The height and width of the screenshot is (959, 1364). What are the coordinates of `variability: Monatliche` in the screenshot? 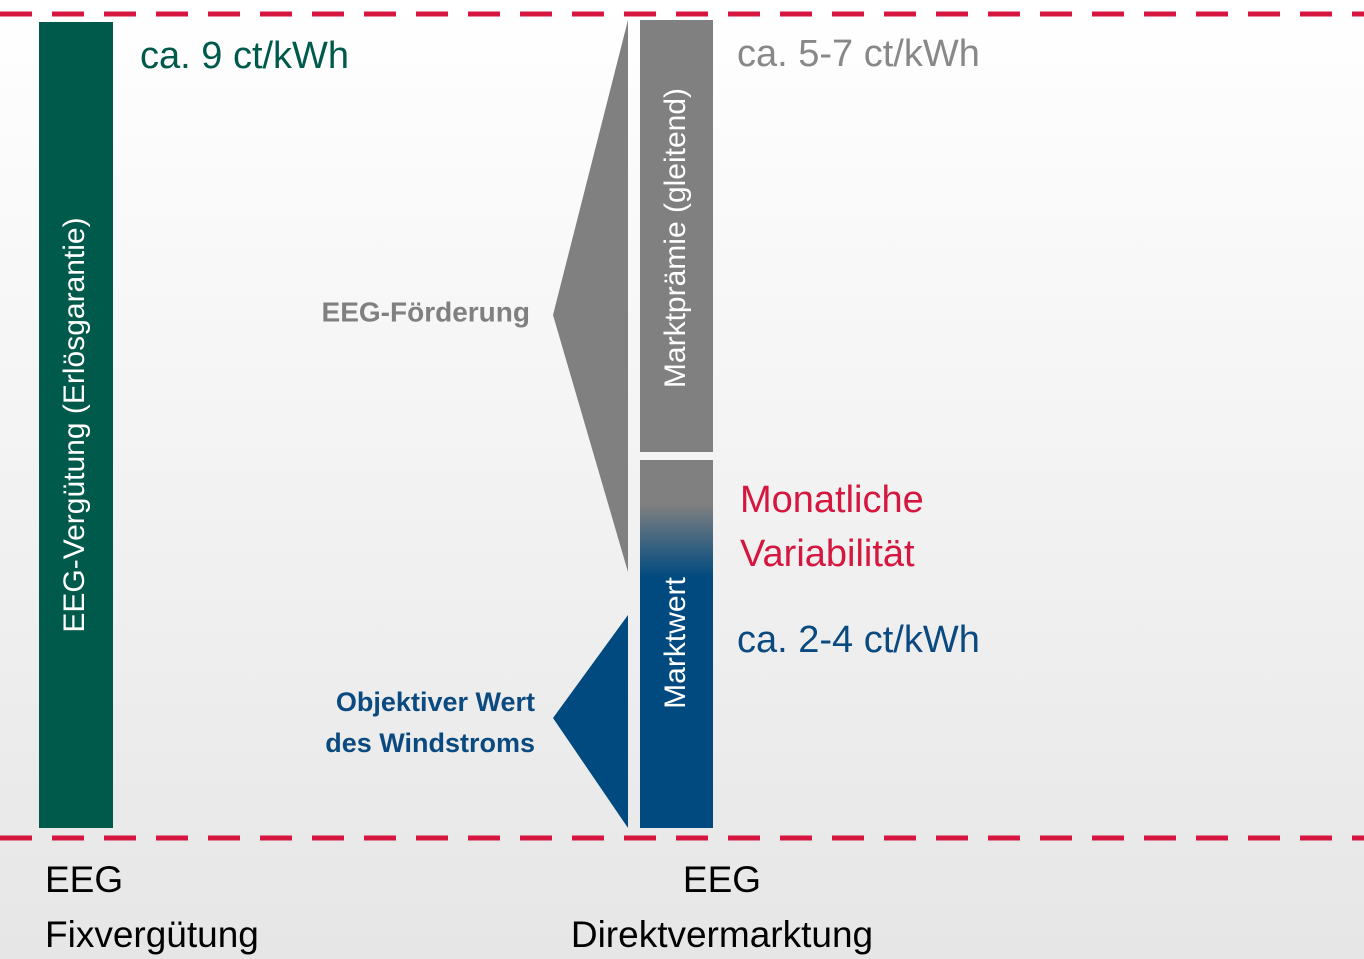 It's located at (832, 500).